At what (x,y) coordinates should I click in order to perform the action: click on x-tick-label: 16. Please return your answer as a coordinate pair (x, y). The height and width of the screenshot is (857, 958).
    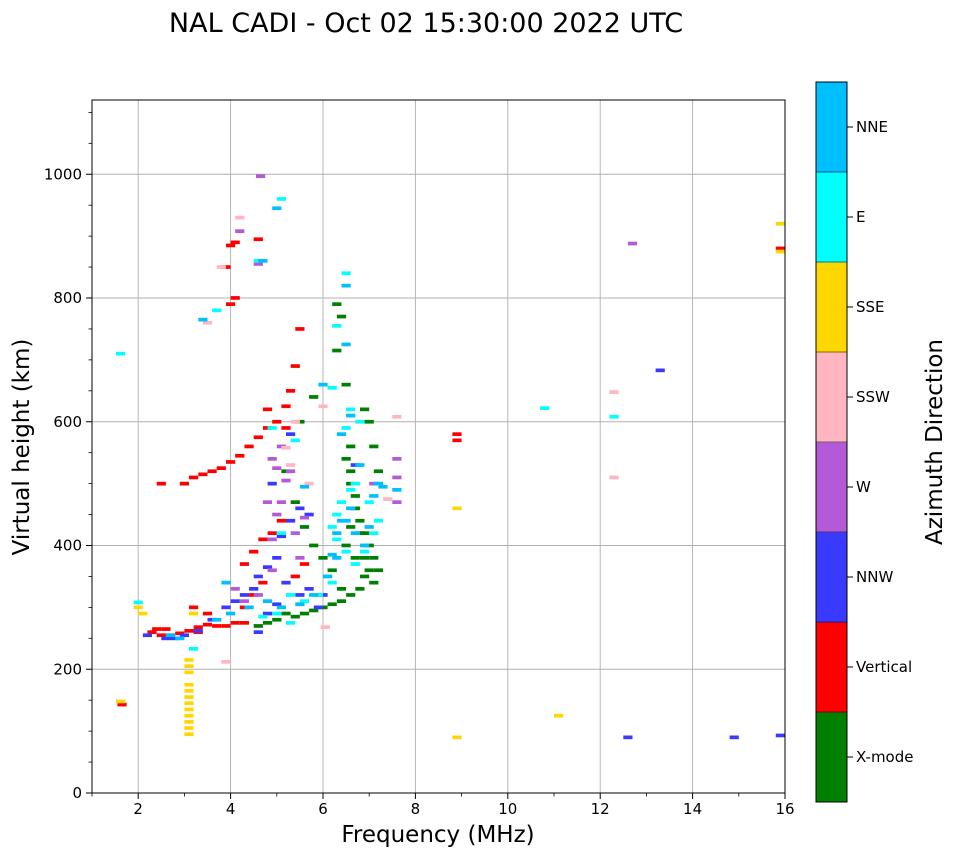
    Looking at the image, I should click on (784, 809).